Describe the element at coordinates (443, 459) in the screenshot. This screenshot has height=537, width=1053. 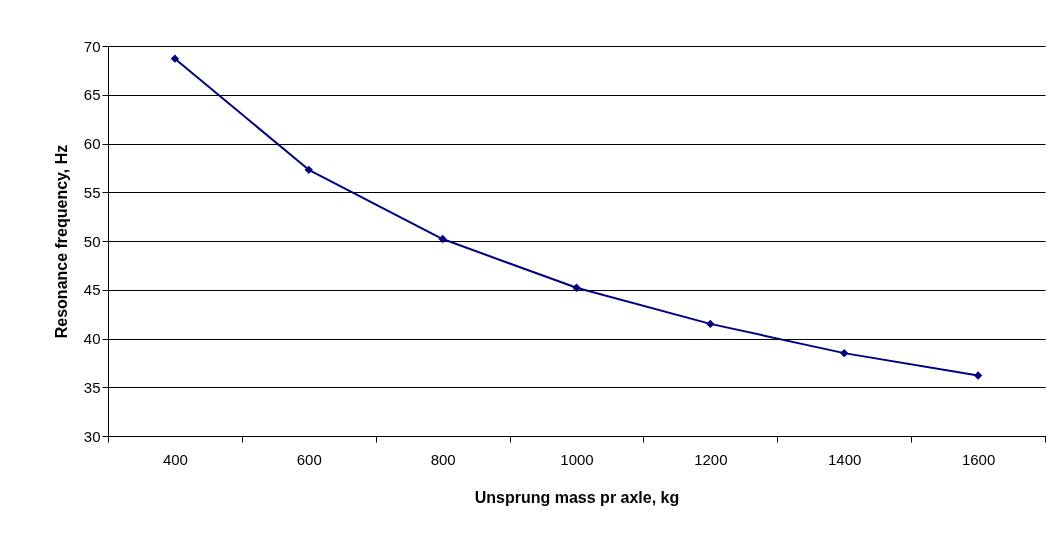
I see `x-tick-label: 800` at that location.